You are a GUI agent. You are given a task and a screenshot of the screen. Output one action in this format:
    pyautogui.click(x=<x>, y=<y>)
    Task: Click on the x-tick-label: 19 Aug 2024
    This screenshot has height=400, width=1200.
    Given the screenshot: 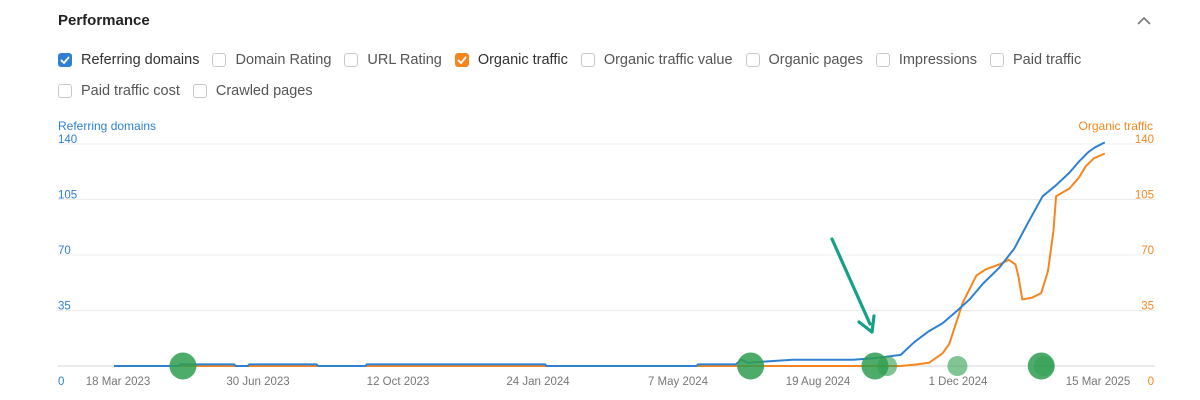 What is the action you would take?
    pyautogui.click(x=818, y=382)
    